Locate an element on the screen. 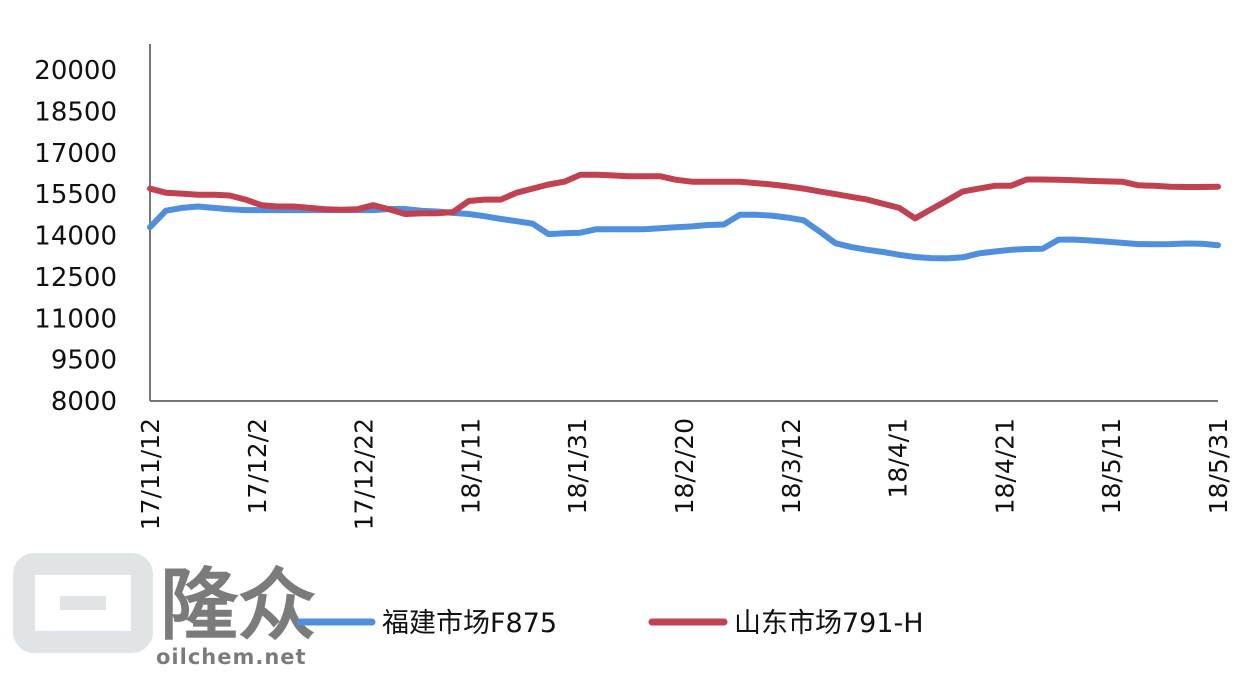 This screenshot has width=1259, height=681. x-tick-label: 18/1/11 is located at coordinates (470, 466).